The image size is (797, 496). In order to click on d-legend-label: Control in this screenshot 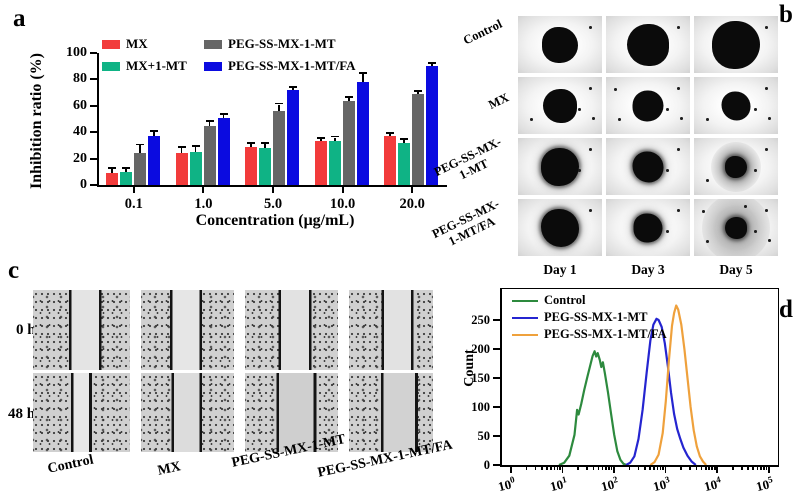, I will do `click(565, 300)`.